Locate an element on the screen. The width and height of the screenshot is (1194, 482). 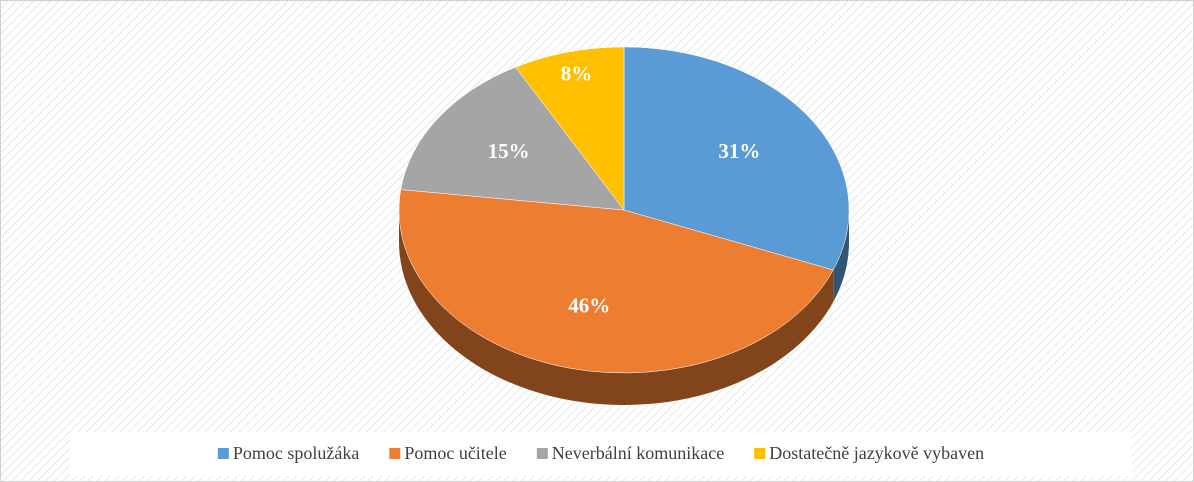
legend-label: Pomoc učitele is located at coordinates (455, 453).